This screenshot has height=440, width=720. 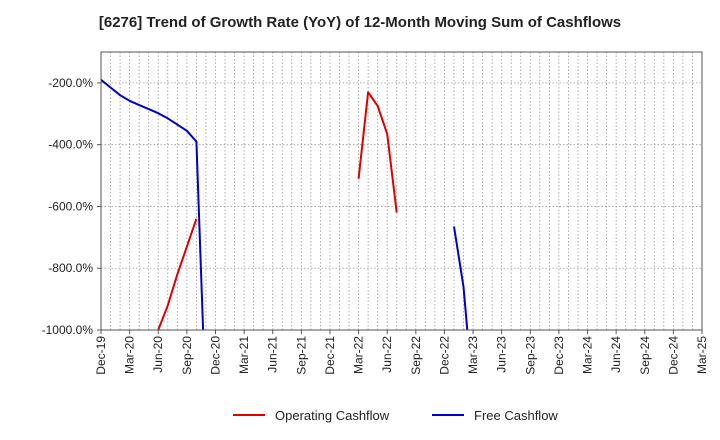 What do you see at coordinates (444, 355) in the screenshot?
I see `x-tick-label: Dec-22` at bounding box center [444, 355].